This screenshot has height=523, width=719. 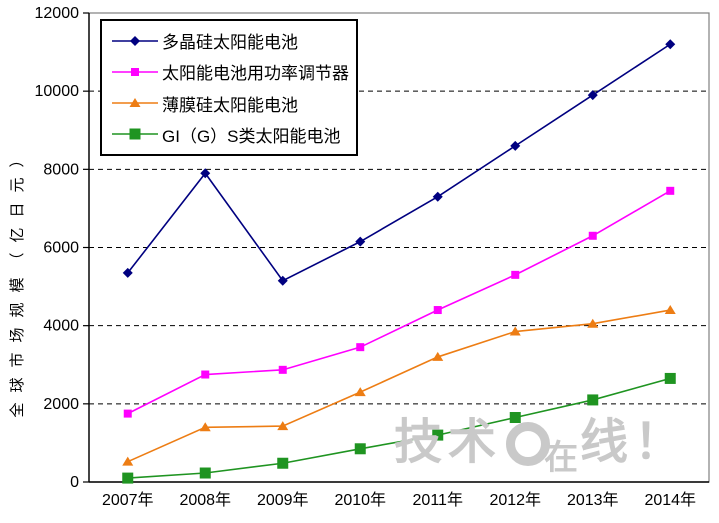 What do you see at coordinates (251, 136) in the screenshot?
I see `legend-label: GI（G）S类太阳能电池` at bounding box center [251, 136].